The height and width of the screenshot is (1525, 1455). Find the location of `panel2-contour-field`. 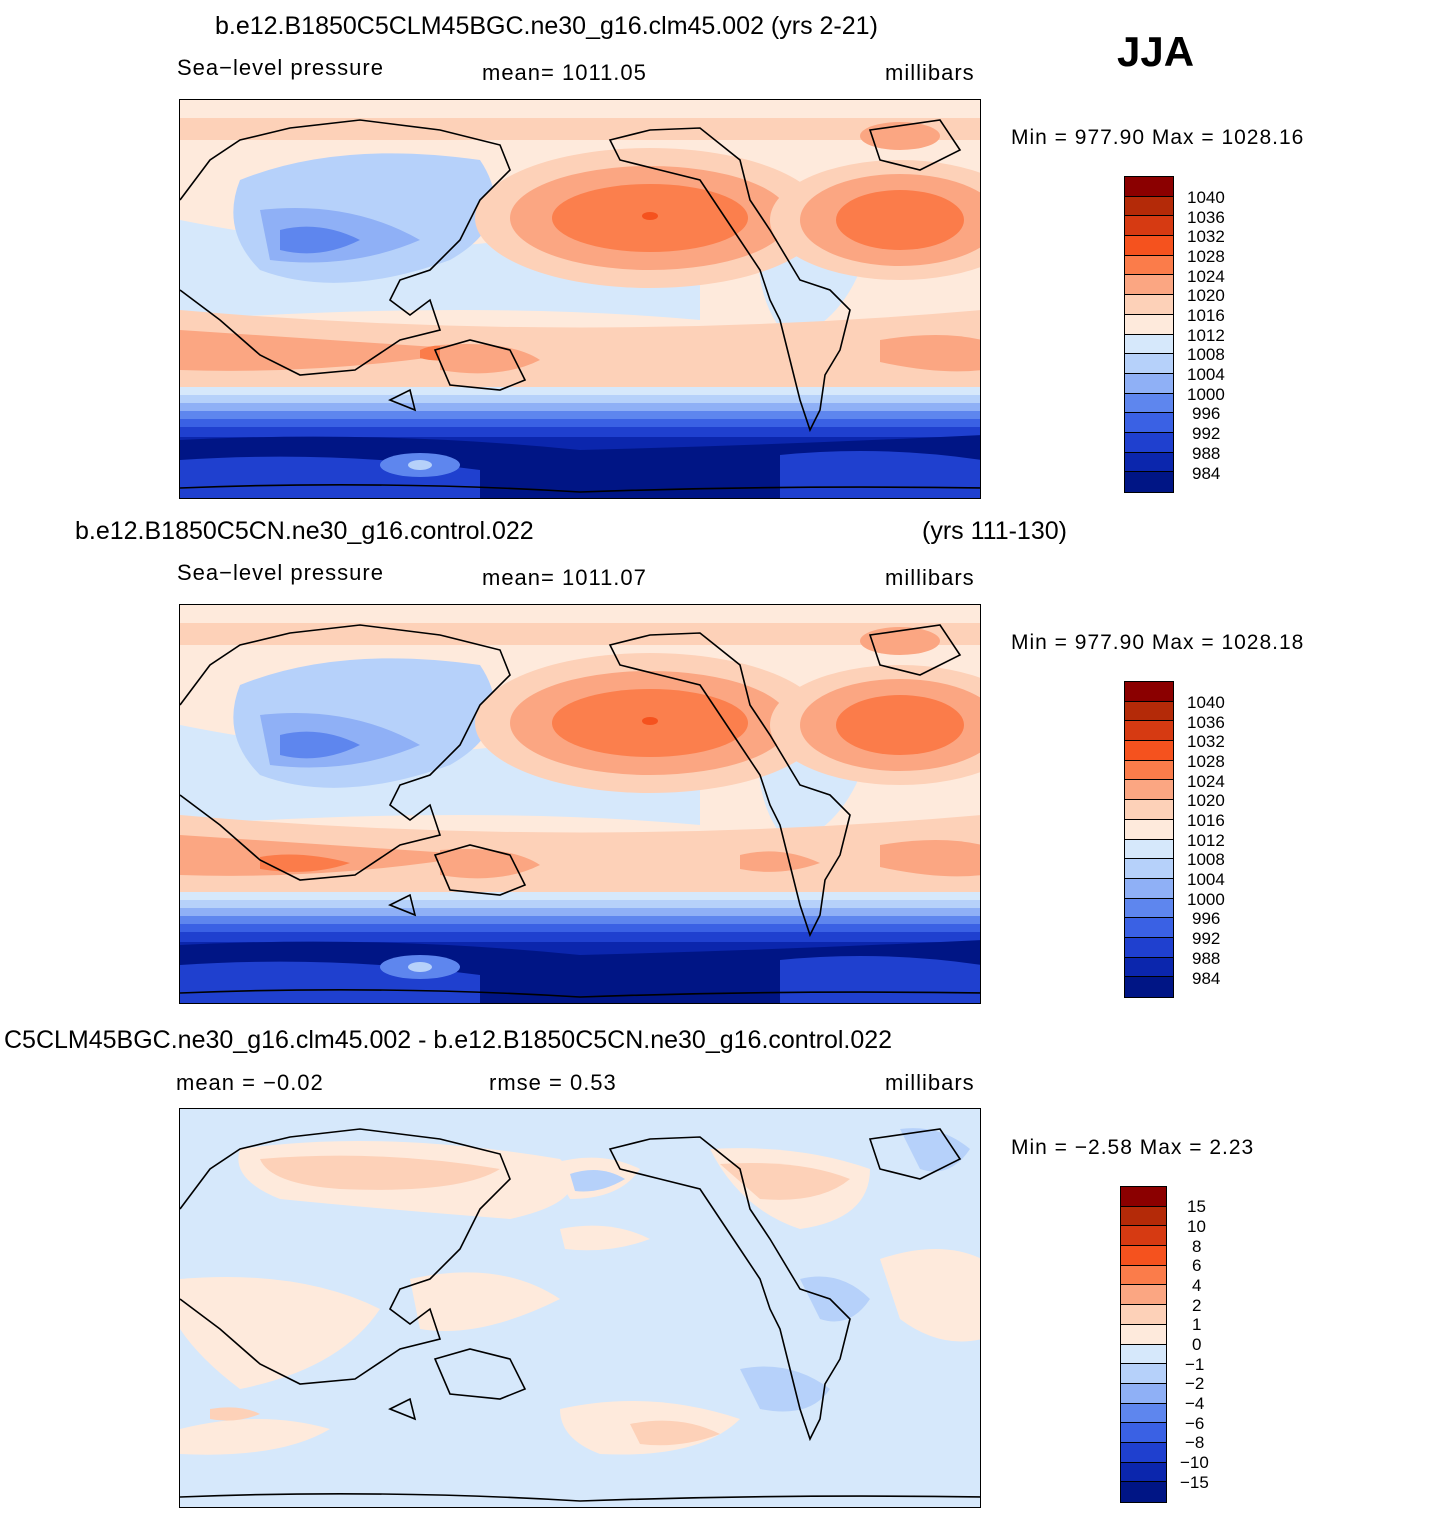

panel2-contour-field is located at coordinates (580, 804).